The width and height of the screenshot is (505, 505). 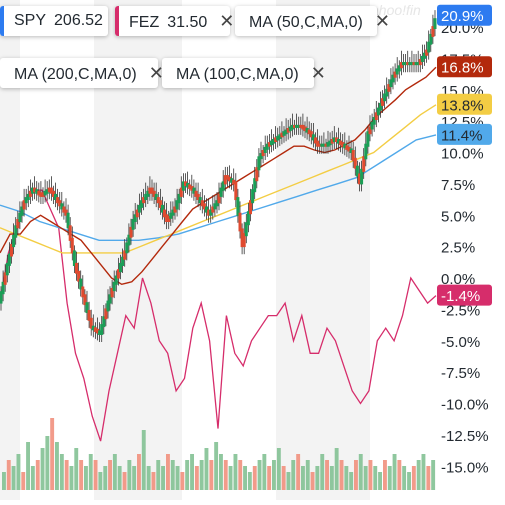 What do you see at coordinates (460, 373) in the screenshot?
I see `y-tick-label: -7.5%` at bounding box center [460, 373].